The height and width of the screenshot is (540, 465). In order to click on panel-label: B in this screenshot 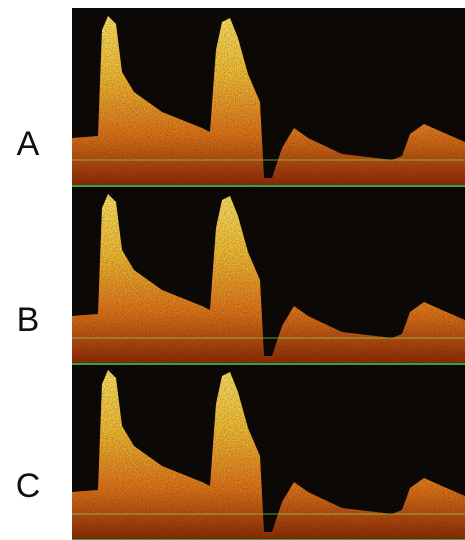, I will do `click(28, 320)`.